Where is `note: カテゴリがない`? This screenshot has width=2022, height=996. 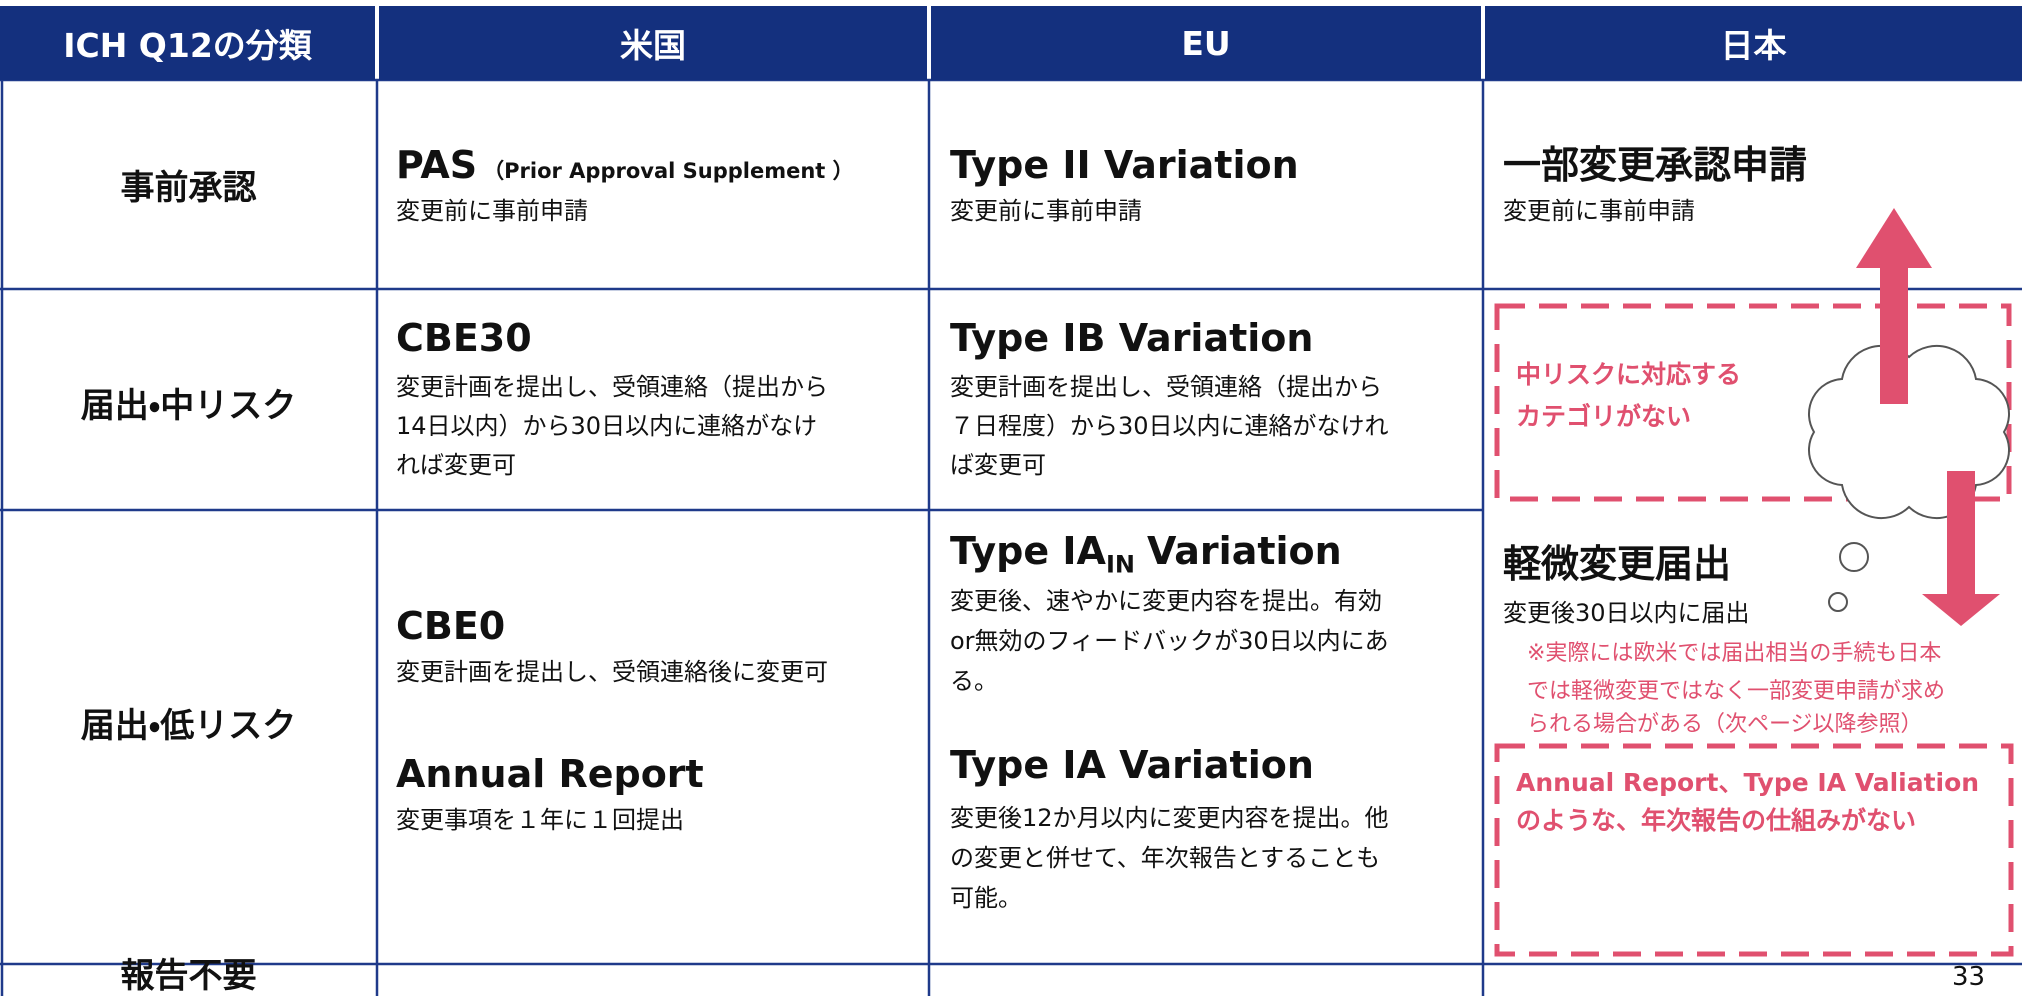
note: カテゴリがない is located at coordinates (1604, 416).